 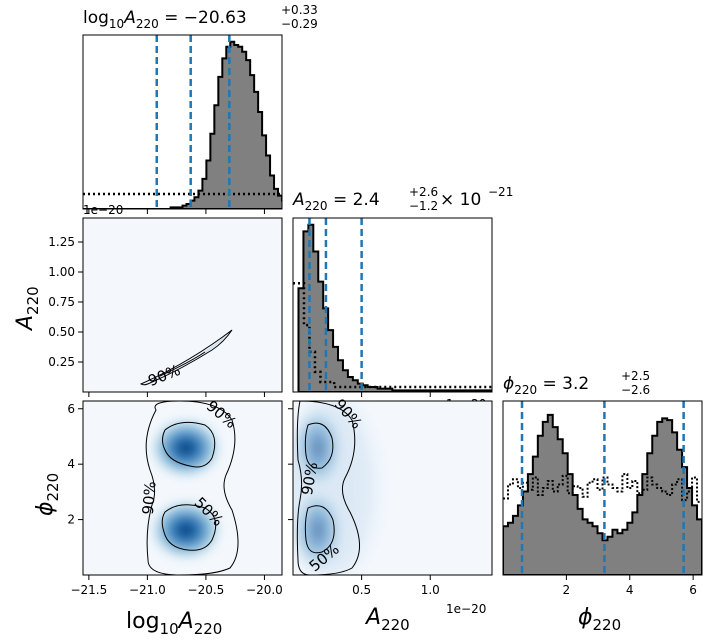 I want to click on xlabel-logA-var: A, so click(x=185, y=621).